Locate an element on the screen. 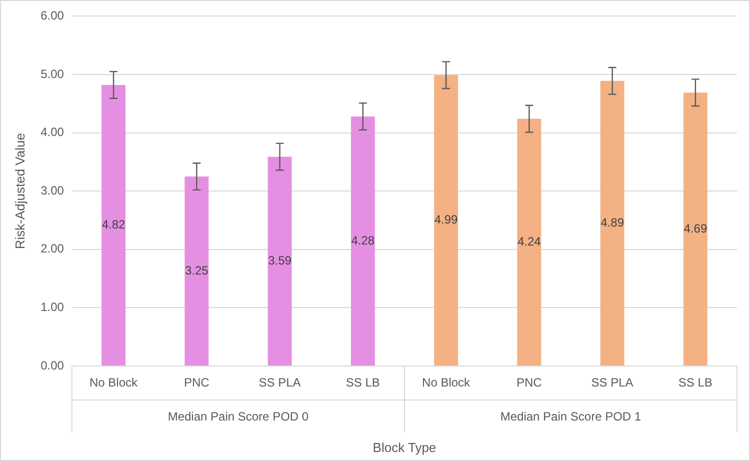 This screenshot has width=750, height=461. data-label: 3.59 is located at coordinates (280, 260).